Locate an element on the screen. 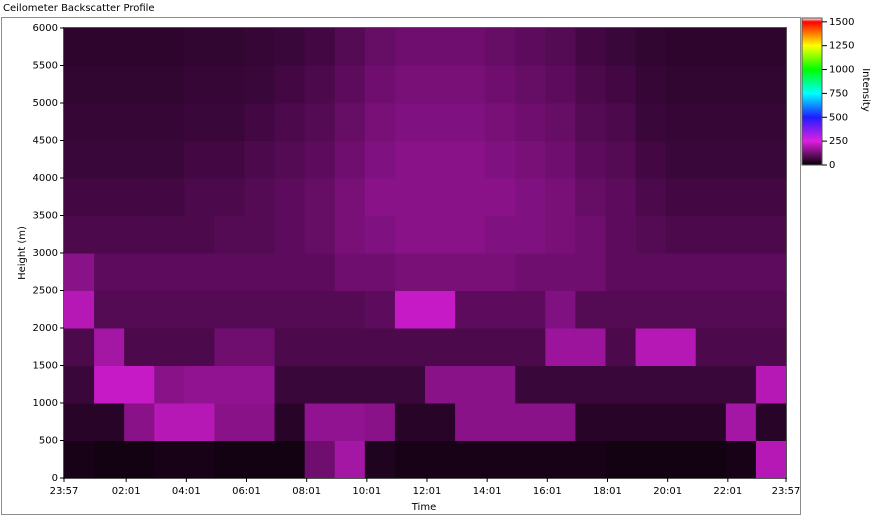 This screenshot has width=876, height=517. x-tick-label: 14:01 is located at coordinates (487, 491).